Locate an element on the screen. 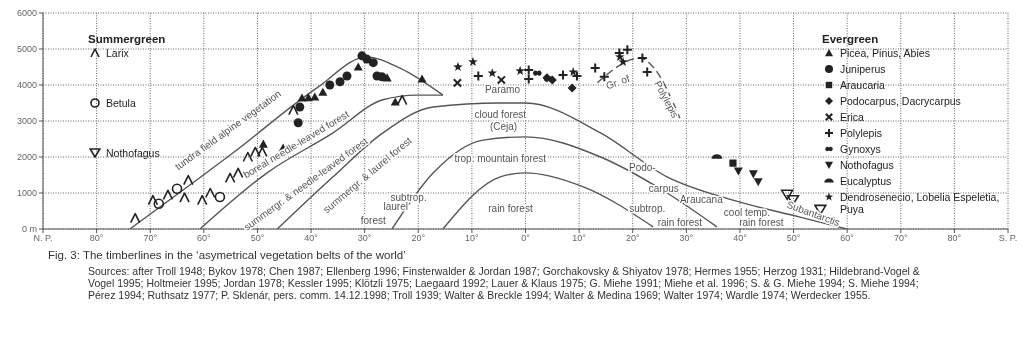 This screenshot has width=1023, height=349. y-tick-label: 1000 is located at coordinates (26, 193).